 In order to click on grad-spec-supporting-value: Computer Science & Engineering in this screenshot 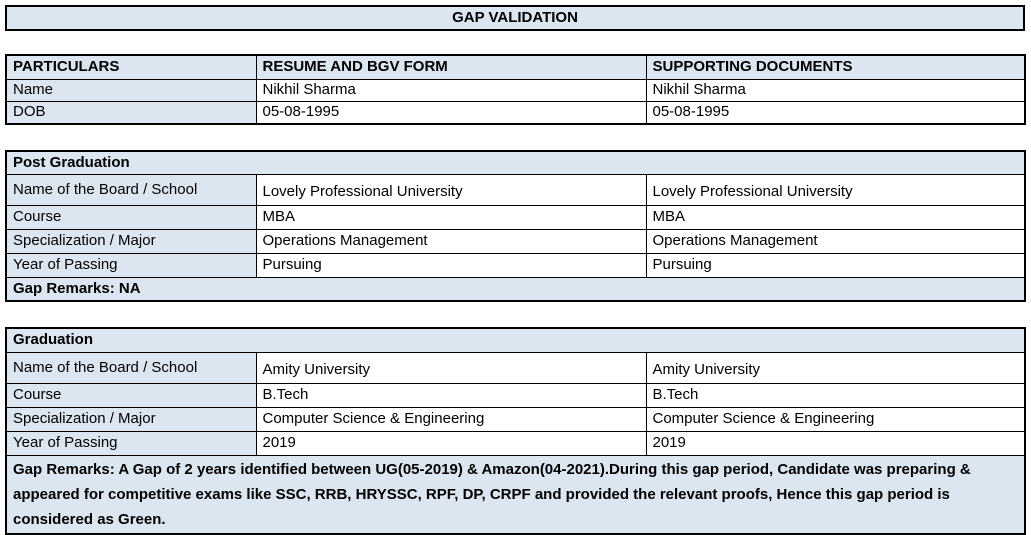, I will do `click(835, 419)`.